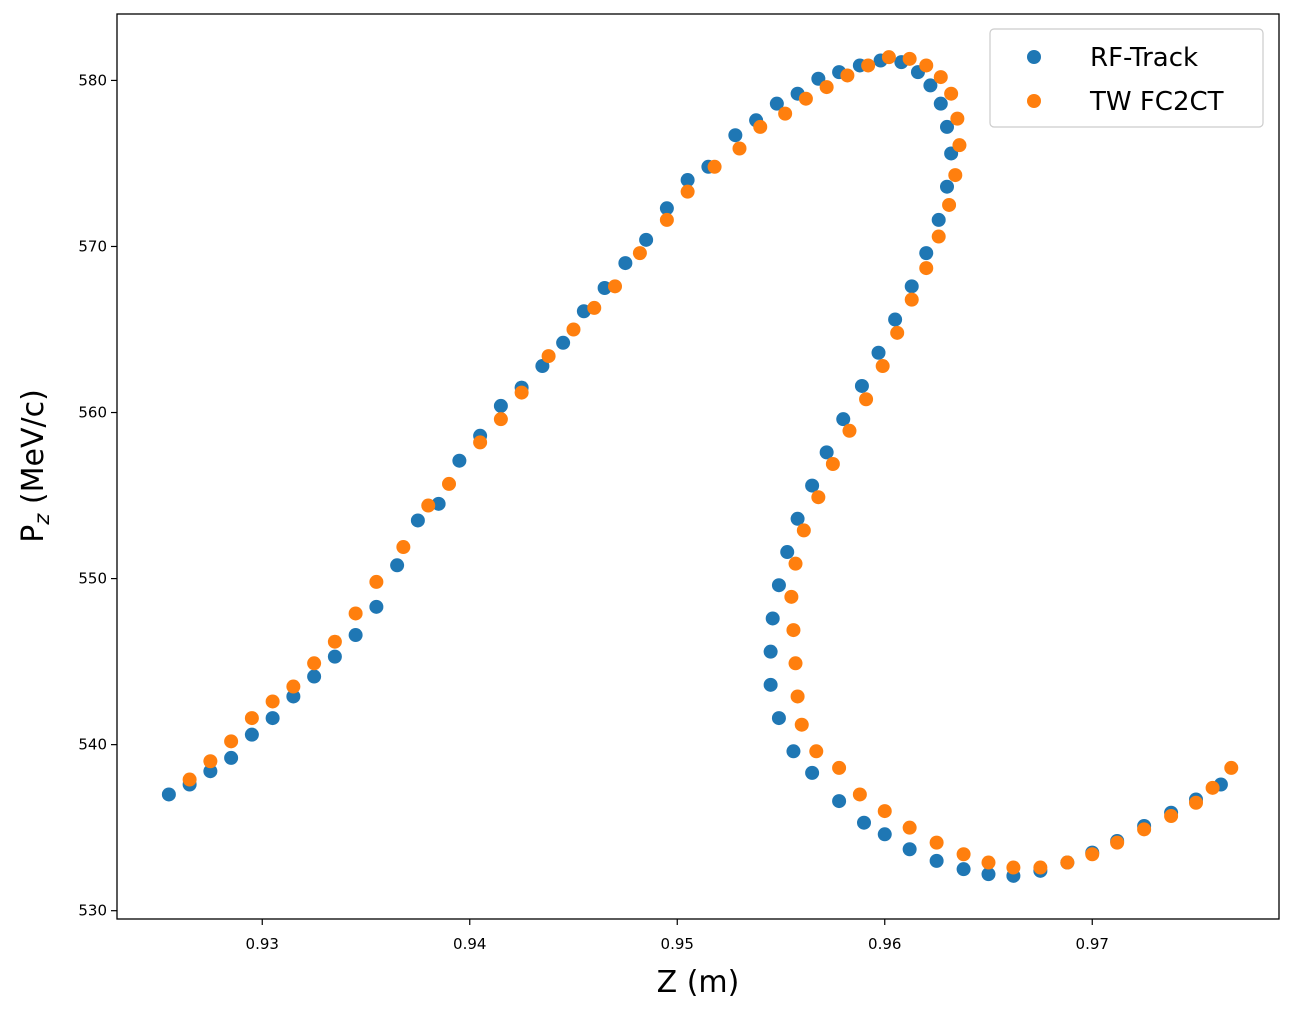 This screenshot has height=1014, width=1293. Describe the element at coordinates (677, 944) in the screenshot. I see `x-tick-label: 0.95` at that location.